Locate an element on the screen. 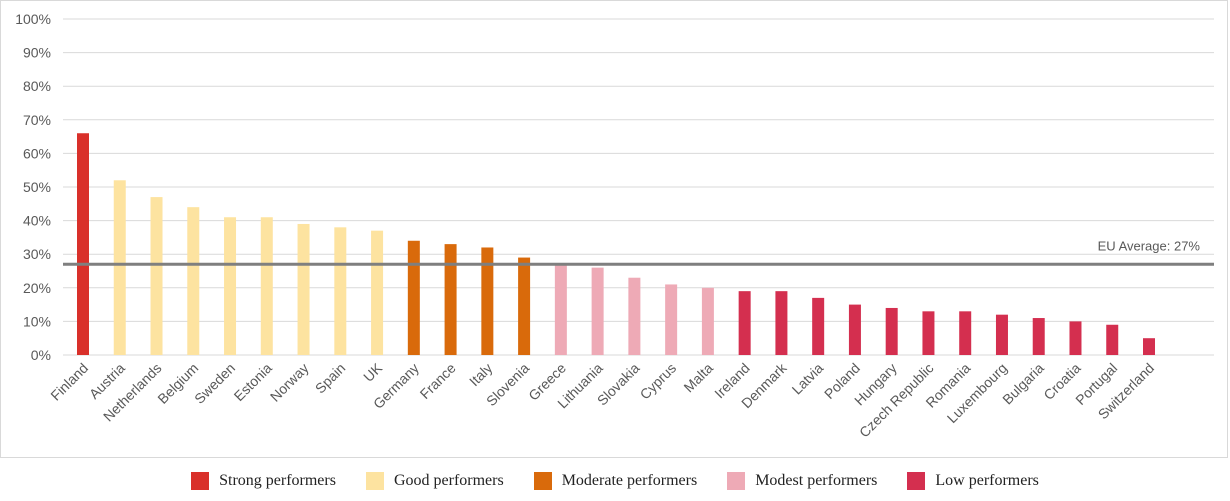 The height and width of the screenshot is (501, 1230). y-tick-label: 30% is located at coordinates (37, 254).